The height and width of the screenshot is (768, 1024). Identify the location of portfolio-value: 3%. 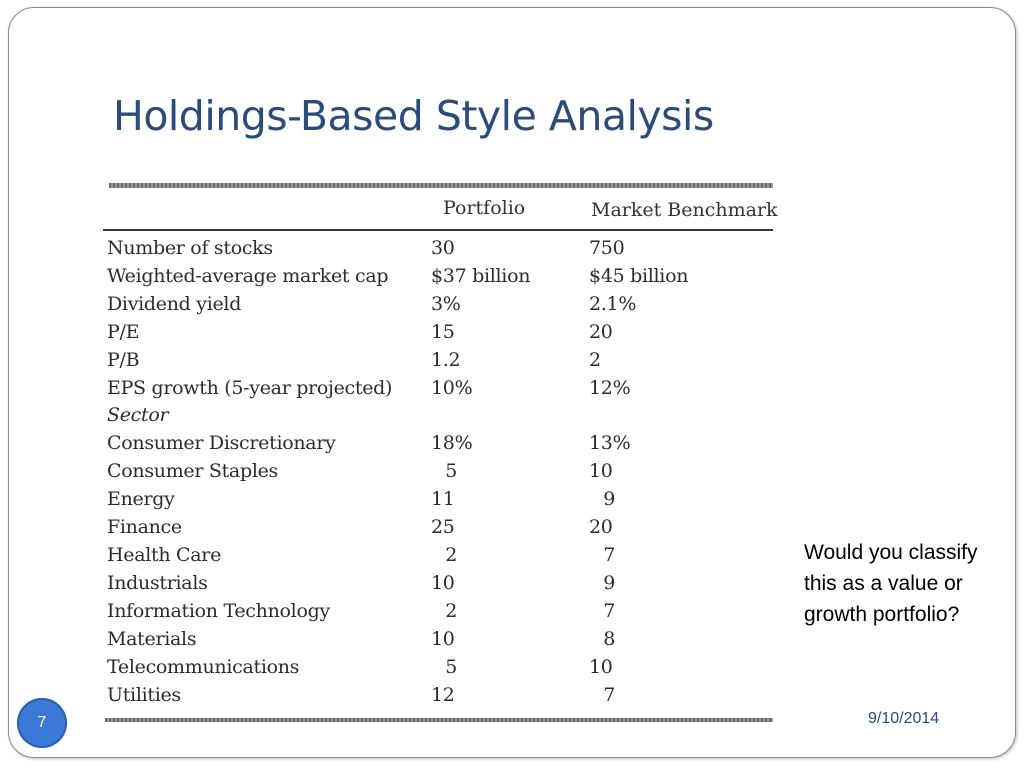
(446, 304).